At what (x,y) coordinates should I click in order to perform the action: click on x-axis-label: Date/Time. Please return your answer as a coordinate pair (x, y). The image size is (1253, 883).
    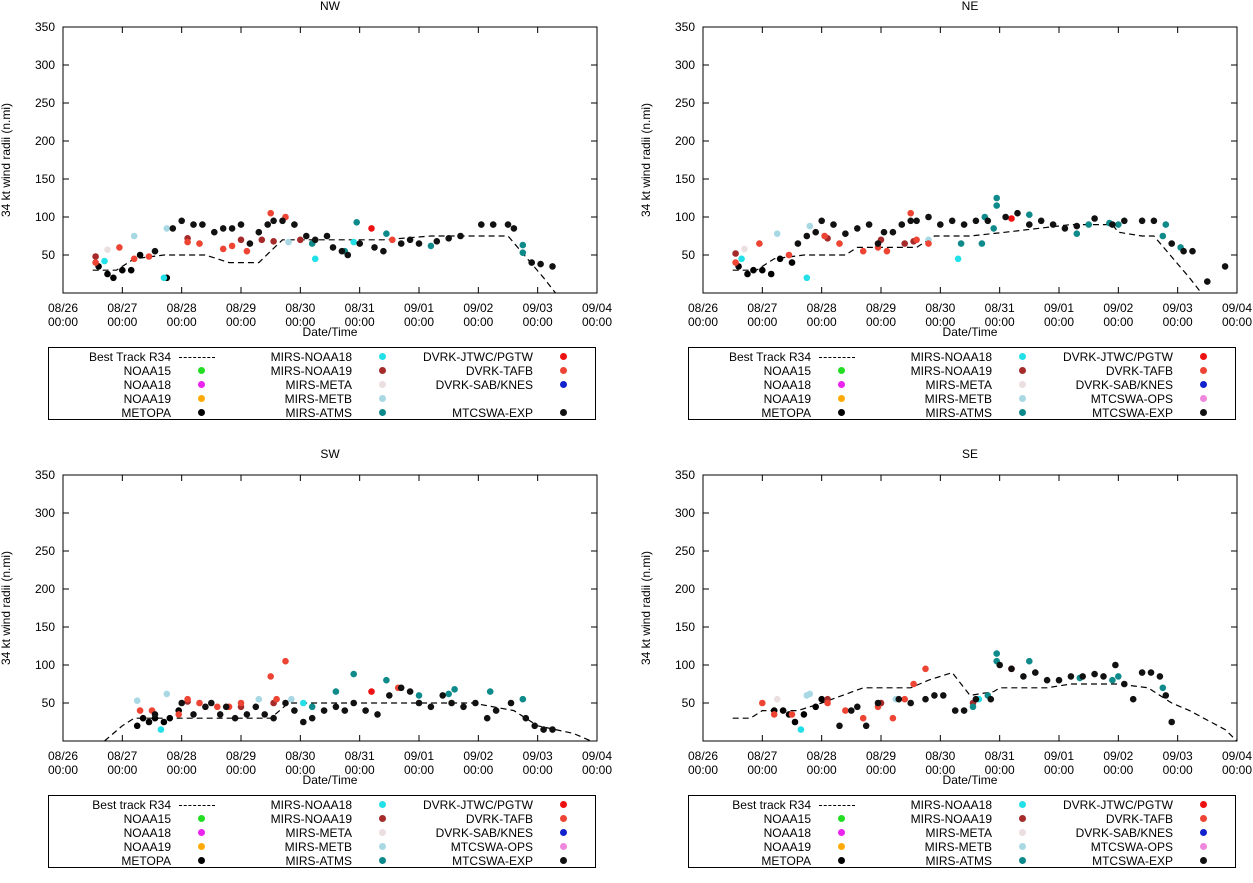
    Looking at the image, I should click on (330, 780).